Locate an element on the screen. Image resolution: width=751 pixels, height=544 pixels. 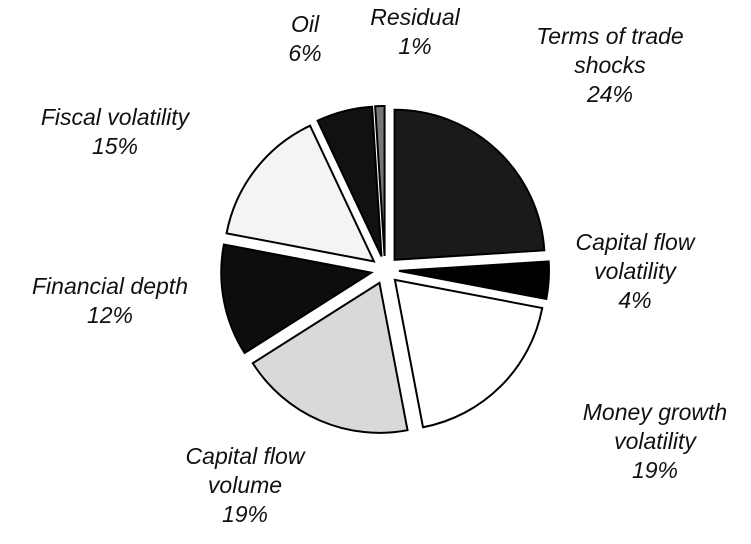
category-name: Capital flow volatility is located at coordinates (635, 256).